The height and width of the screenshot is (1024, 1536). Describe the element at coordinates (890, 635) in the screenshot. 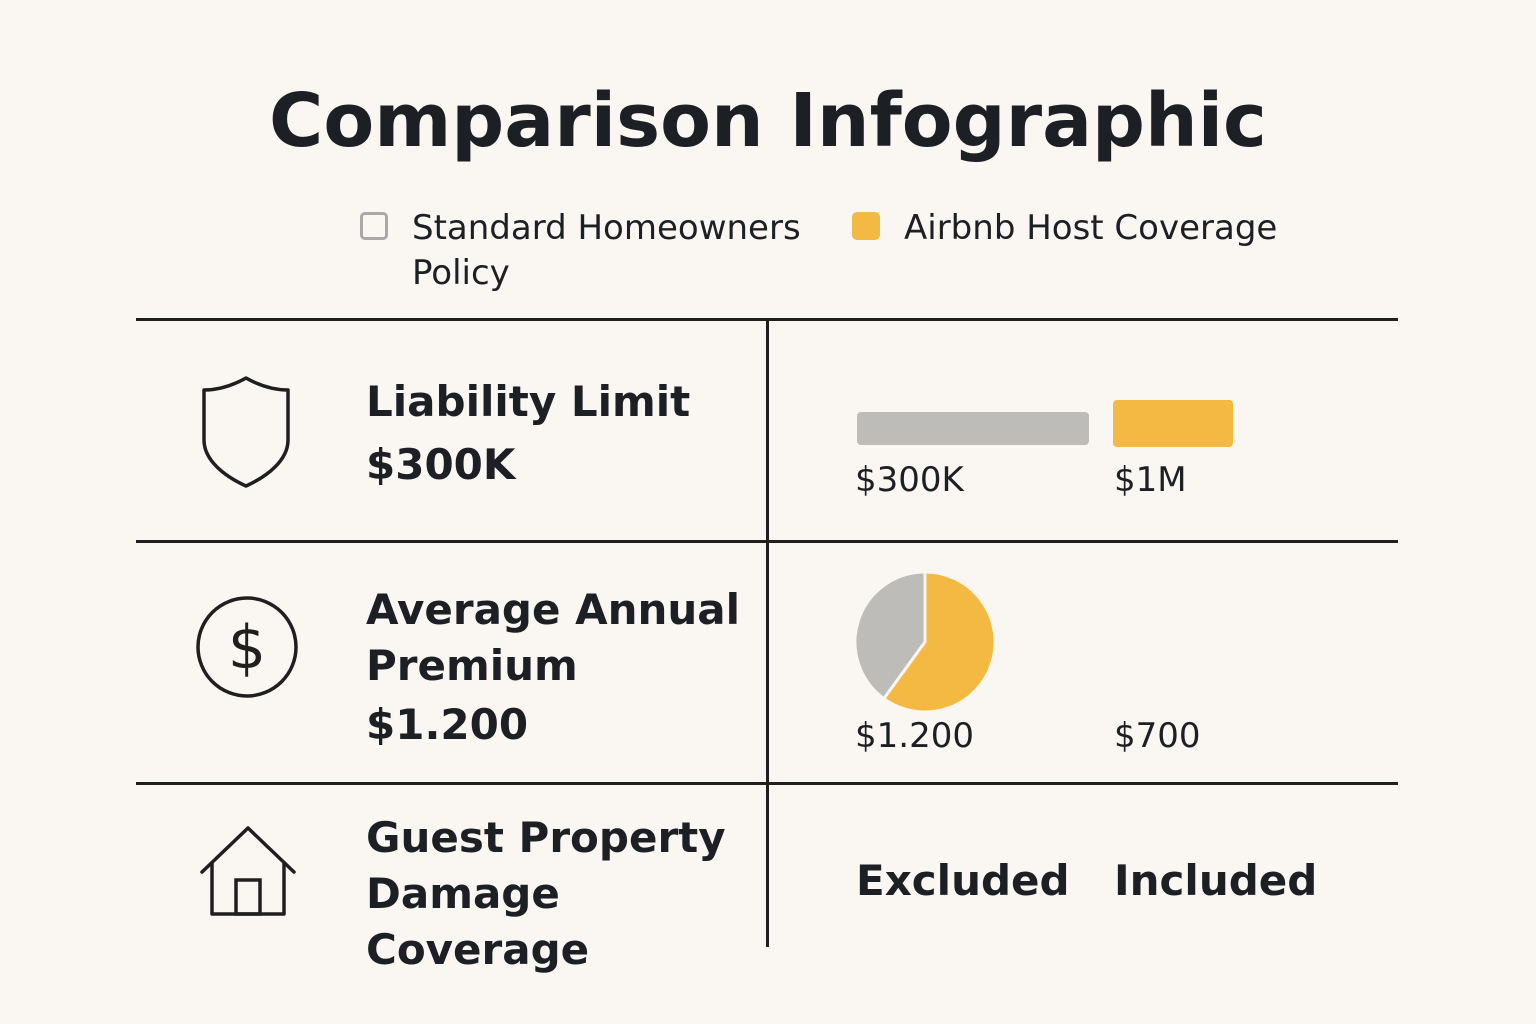

I see `pie-slice-standard` at that location.